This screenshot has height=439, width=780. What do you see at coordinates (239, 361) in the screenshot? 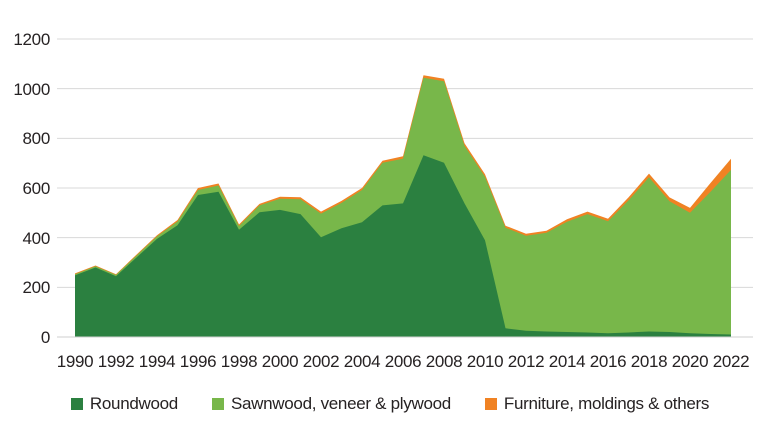
I see `x-tick-label: 1998` at bounding box center [239, 361].